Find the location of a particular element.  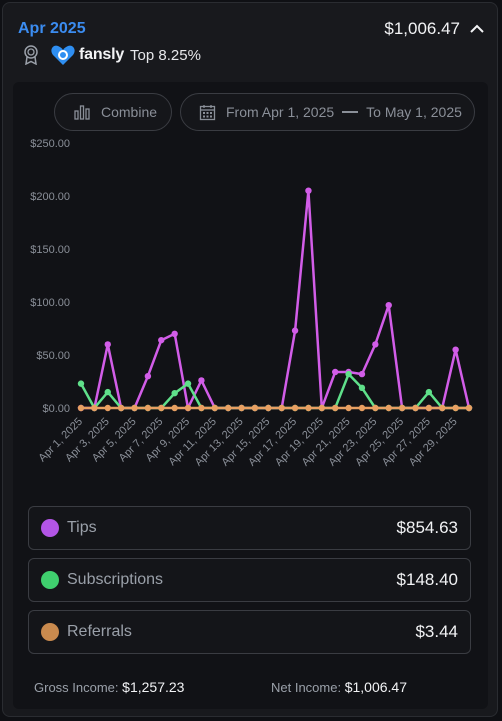

brand-name: fansly is located at coordinates (102, 54).